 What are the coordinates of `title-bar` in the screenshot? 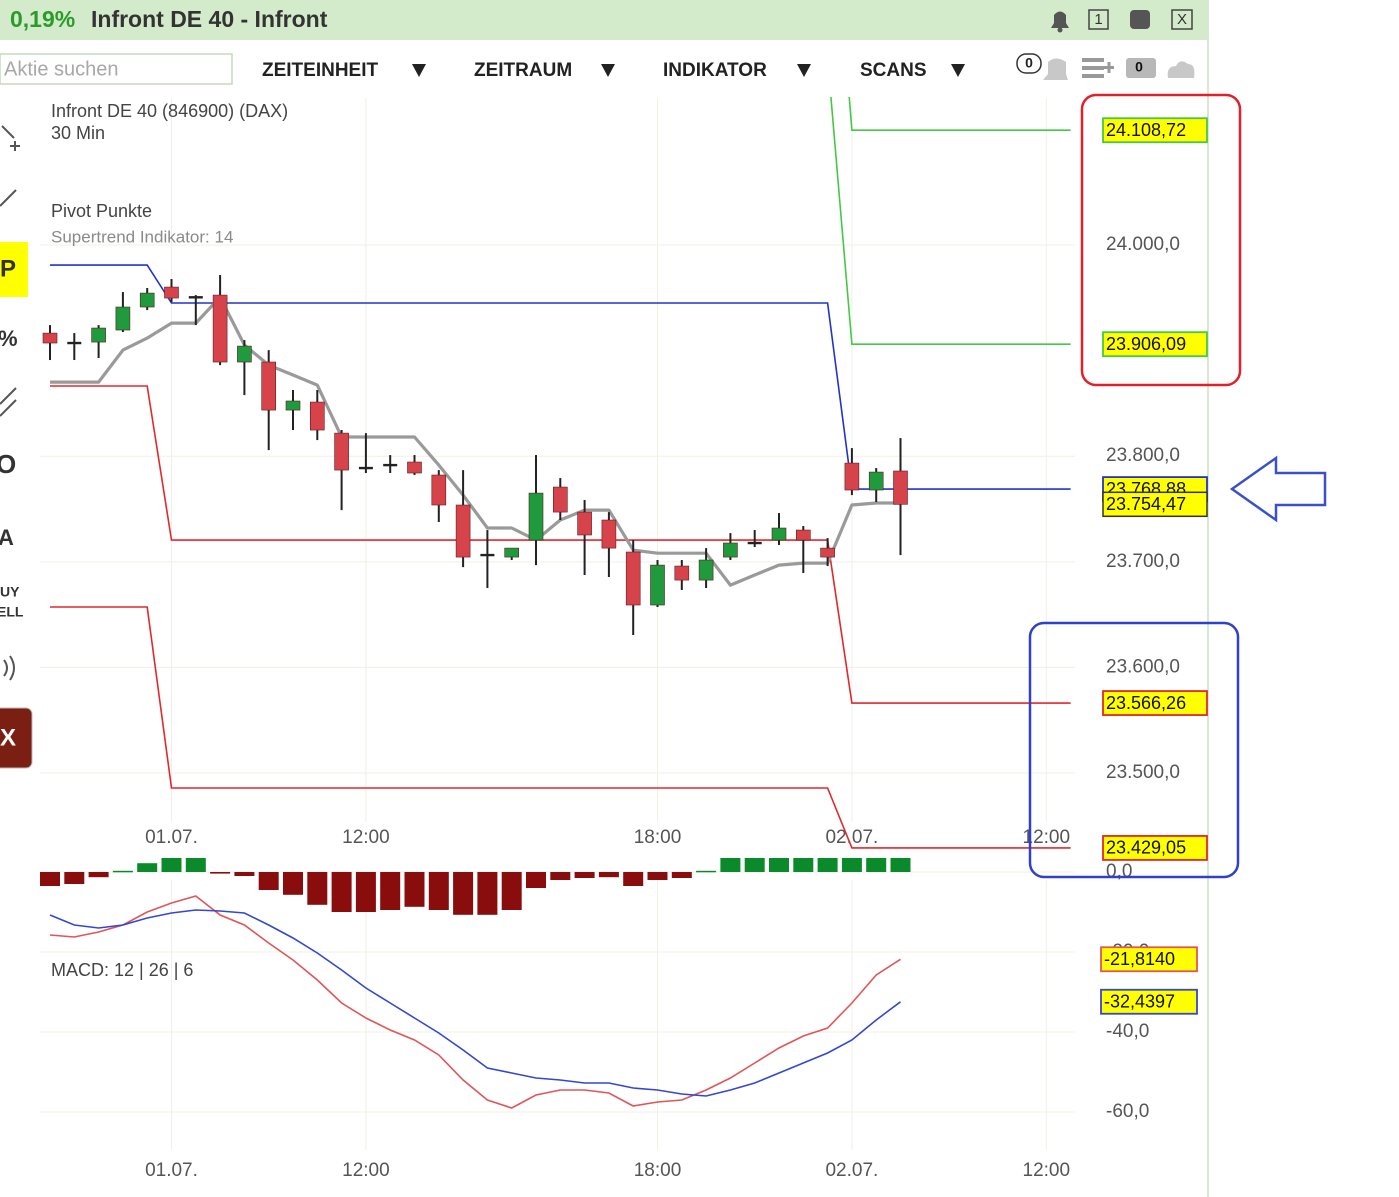 It's located at (604, 20).